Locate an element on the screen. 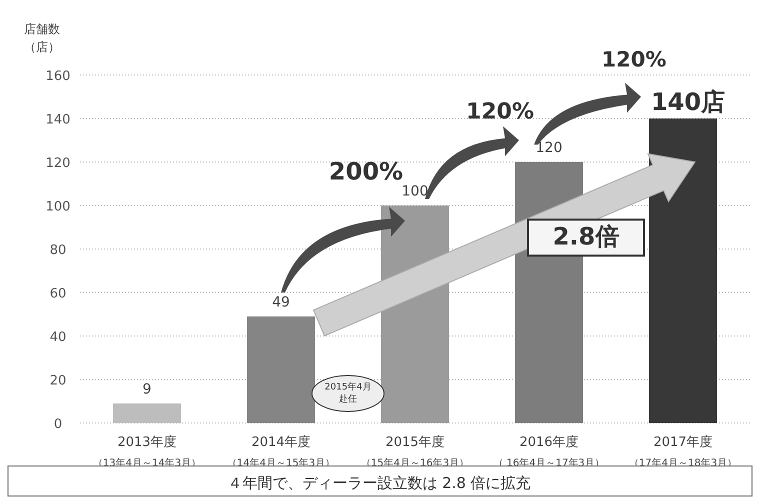 The width and height of the screenshot is (759, 498). y-tick-label: 40 is located at coordinates (58, 337).